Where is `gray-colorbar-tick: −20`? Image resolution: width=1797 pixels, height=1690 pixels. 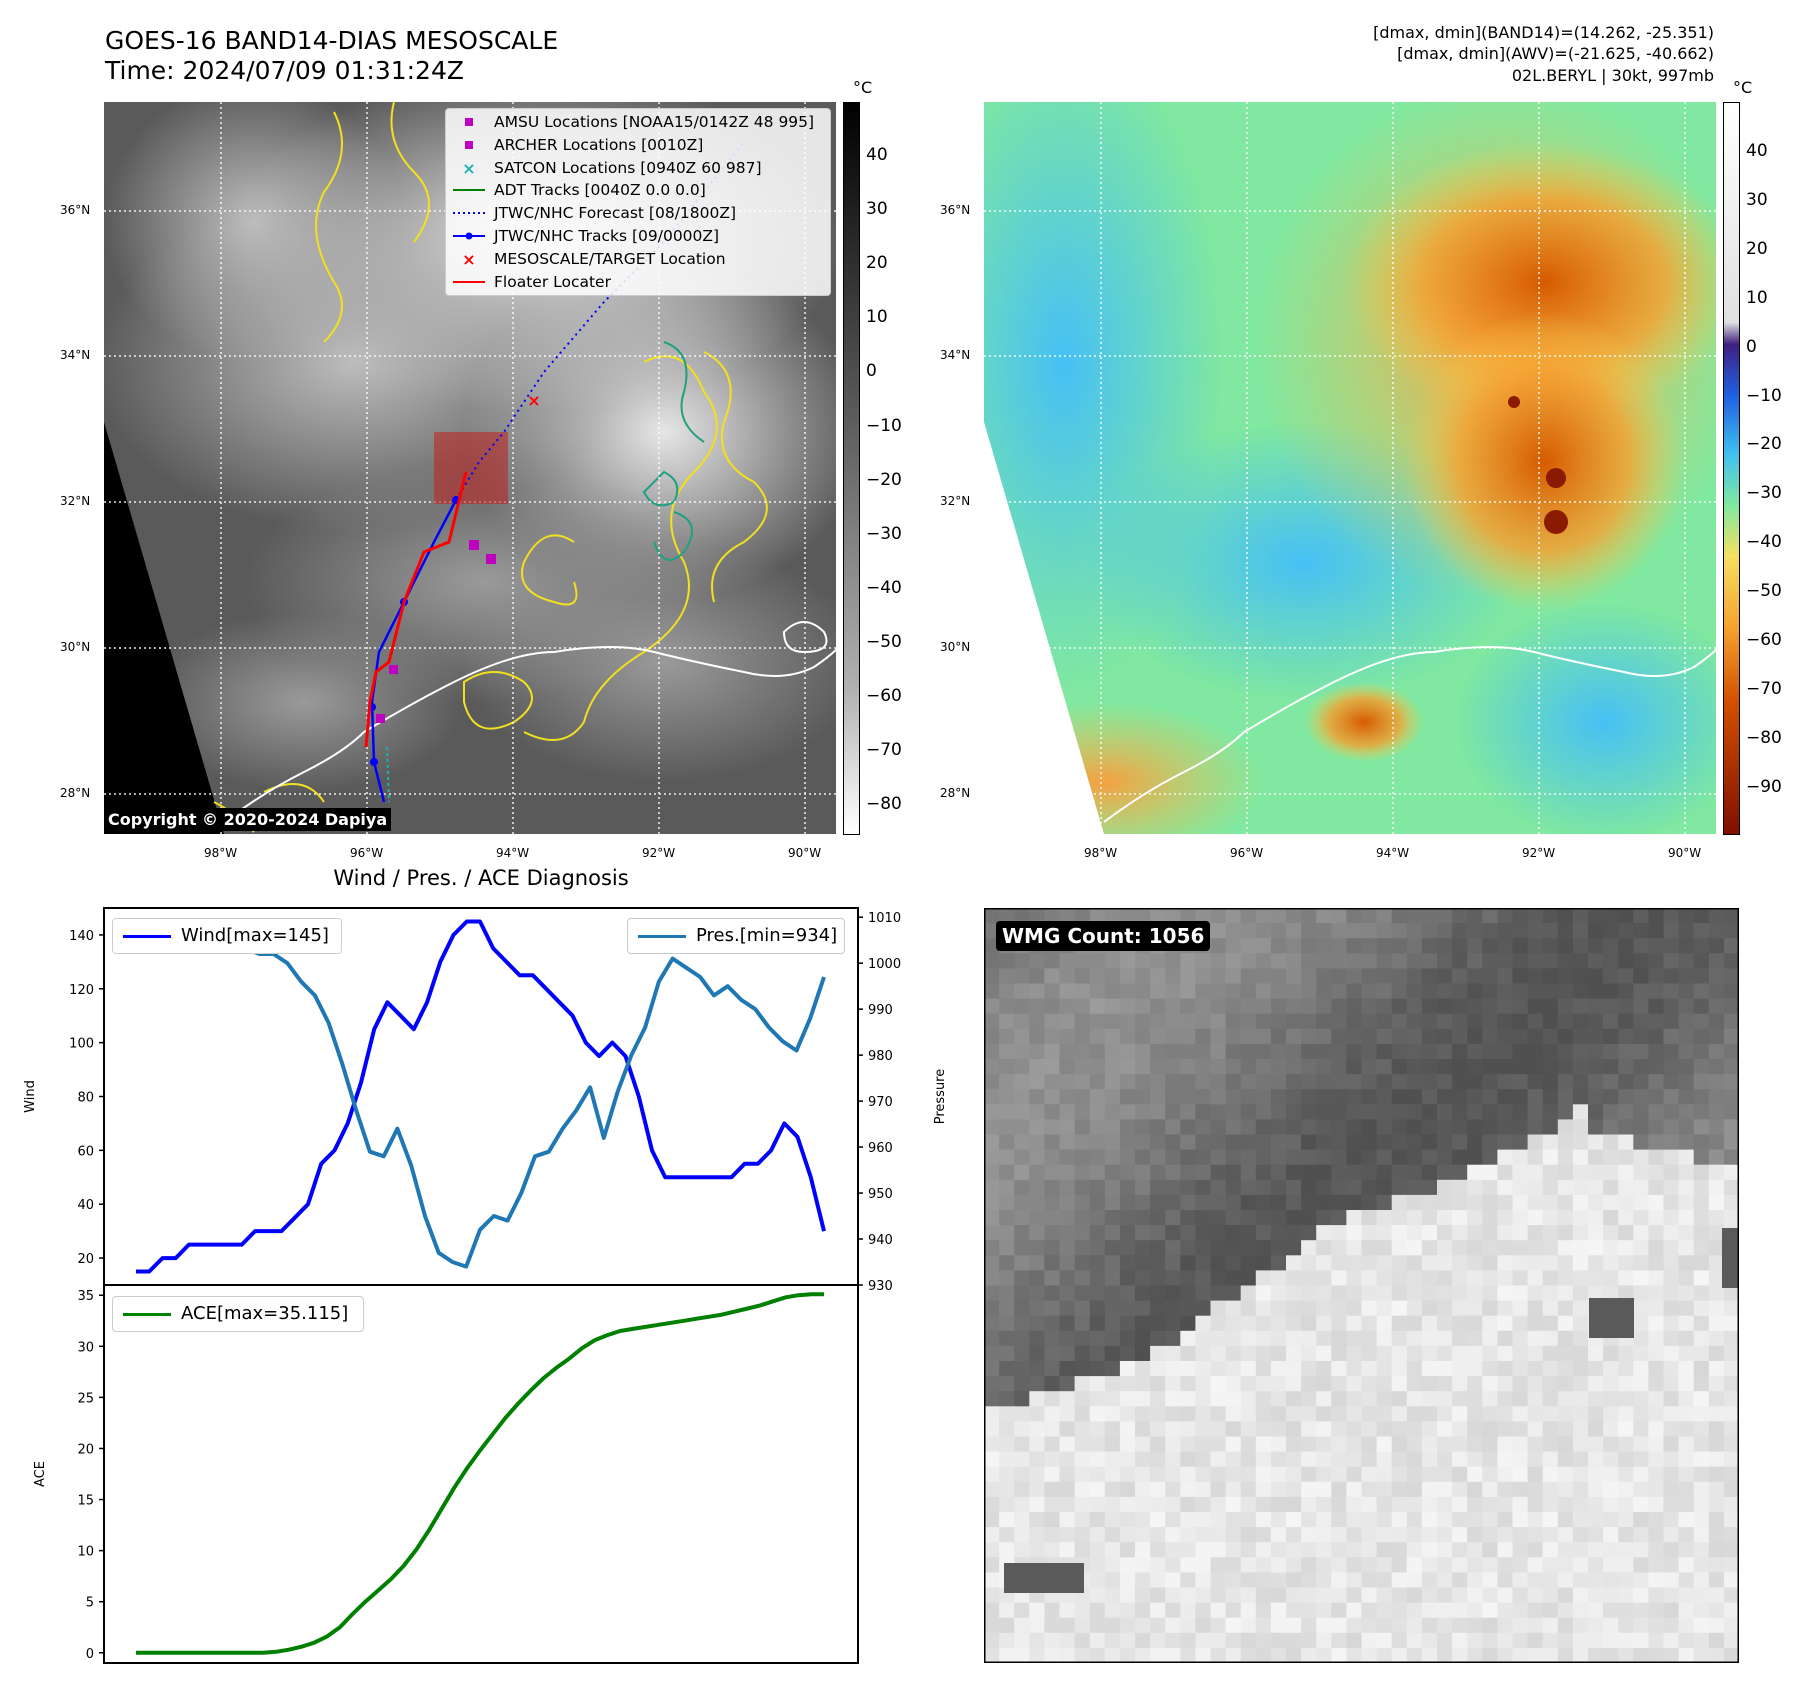 gray-colorbar-tick: −20 is located at coordinates (884, 479).